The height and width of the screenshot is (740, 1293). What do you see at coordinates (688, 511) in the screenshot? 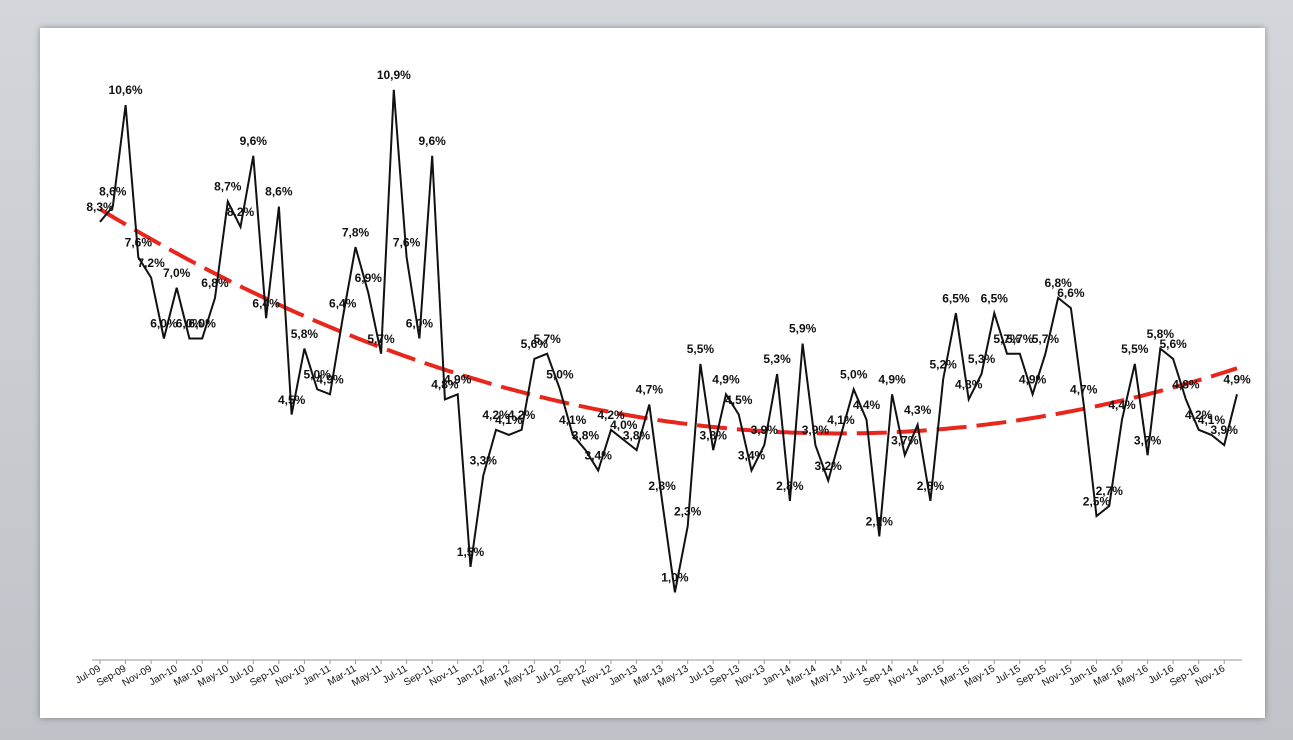
I see `data-label: 2,3%` at bounding box center [688, 511].